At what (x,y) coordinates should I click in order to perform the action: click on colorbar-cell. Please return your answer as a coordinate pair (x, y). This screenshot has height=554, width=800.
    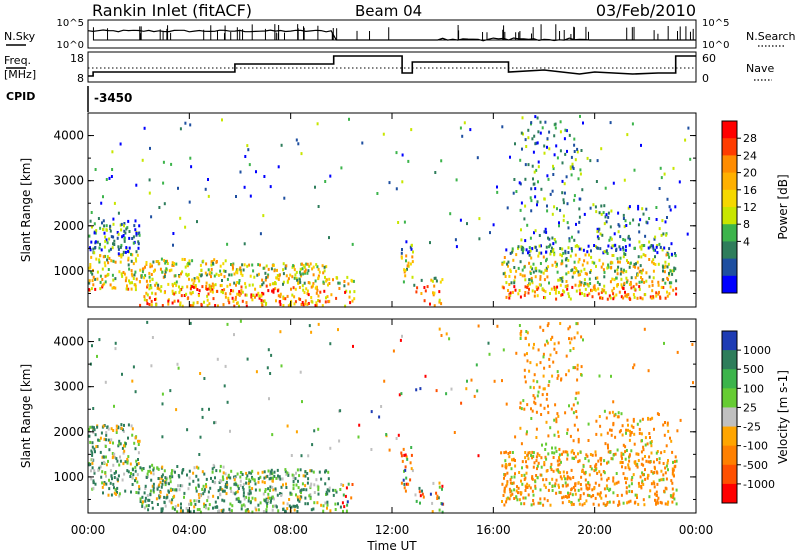
    Looking at the image, I should click on (729, 284).